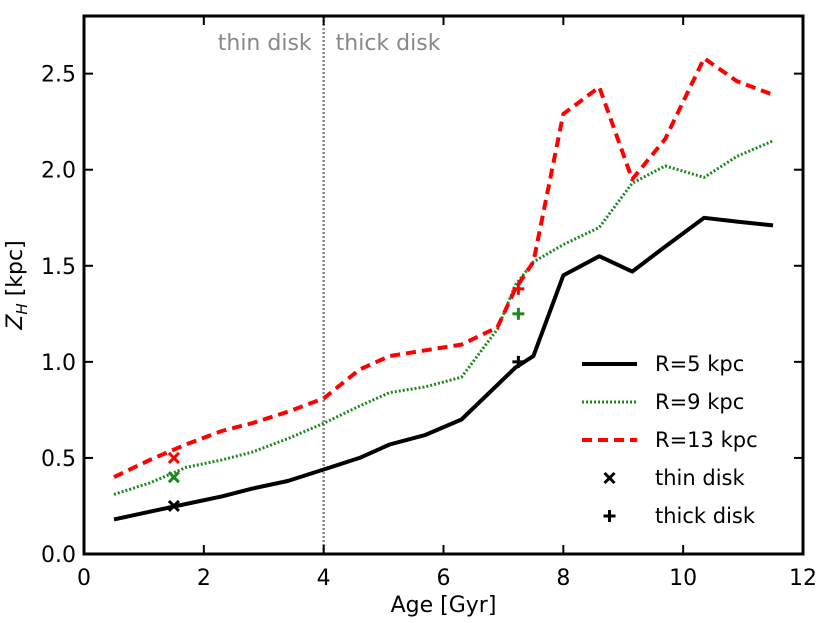 Image resolution: width=830 pixels, height=623 pixels. I want to click on region-label-thick: thick disk, so click(388, 43).